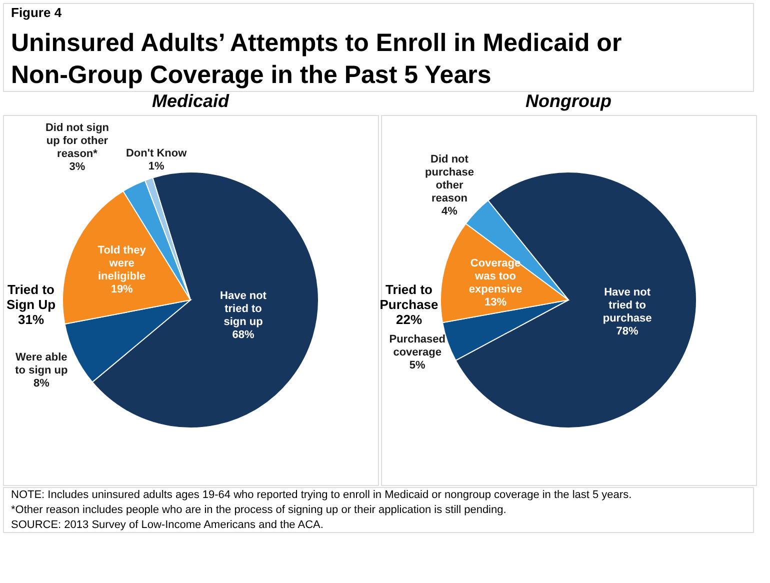 The image size is (770, 583). What do you see at coordinates (122, 289) in the screenshot?
I see `data-label: 19%` at bounding box center [122, 289].